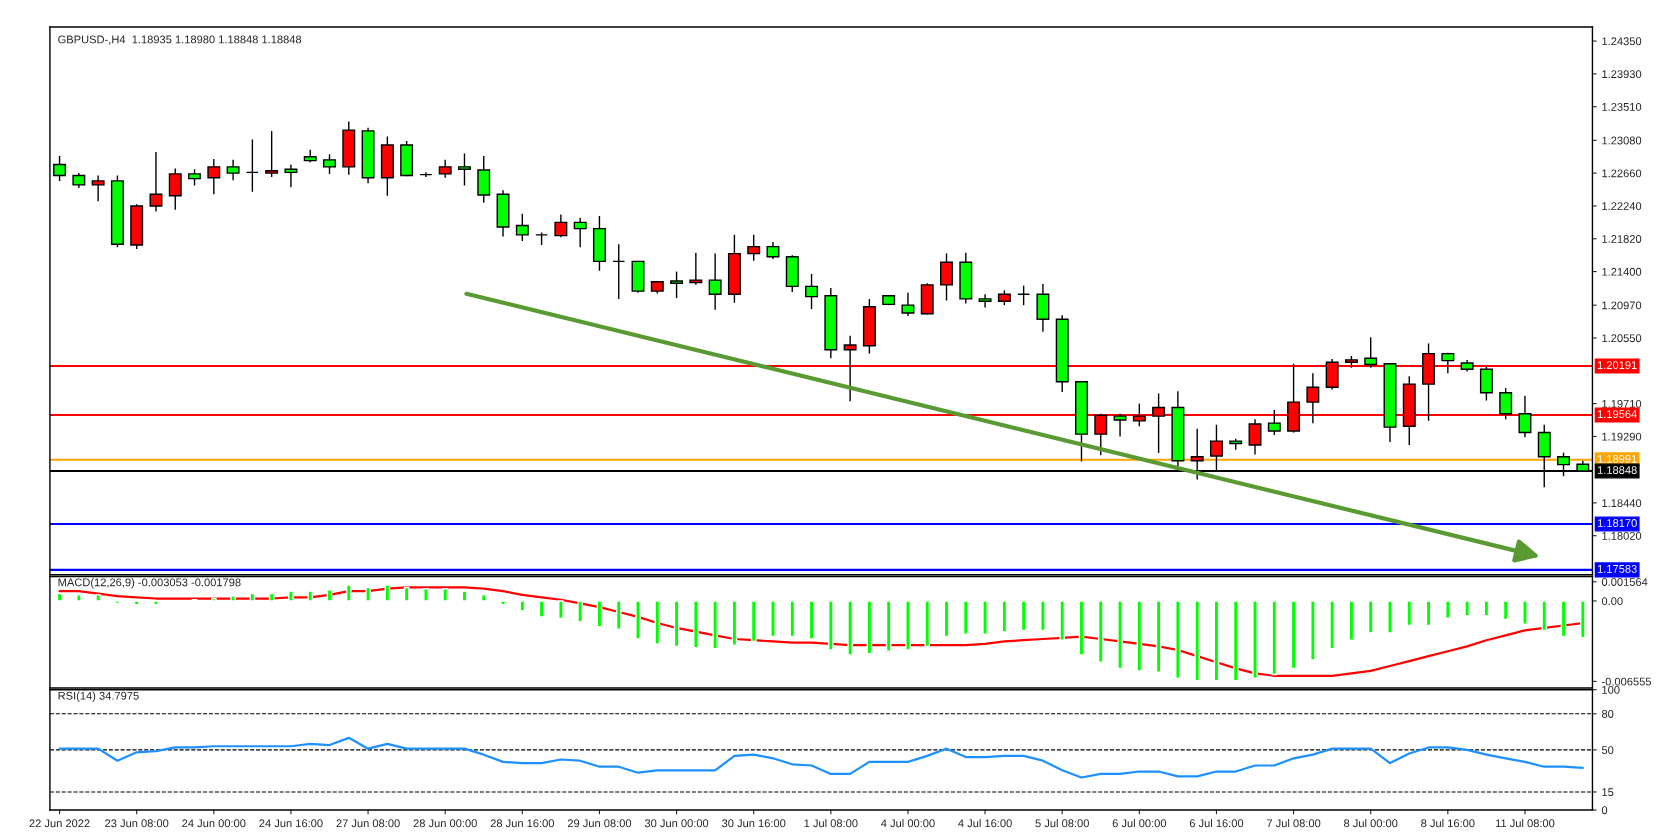 This screenshot has height=833, width=1664. What do you see at coordinates (1293, 823) in the screenshot?
I see `x-tick-label: 7 Jul 08:00` at bounding box center [1293, 823].